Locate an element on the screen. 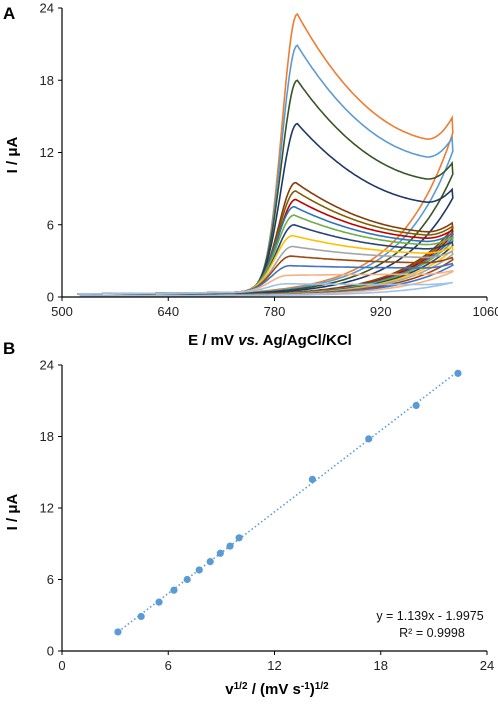 The image size is (498, 708). b-x-tick-label: 6 is located at coordinates (168, 665).